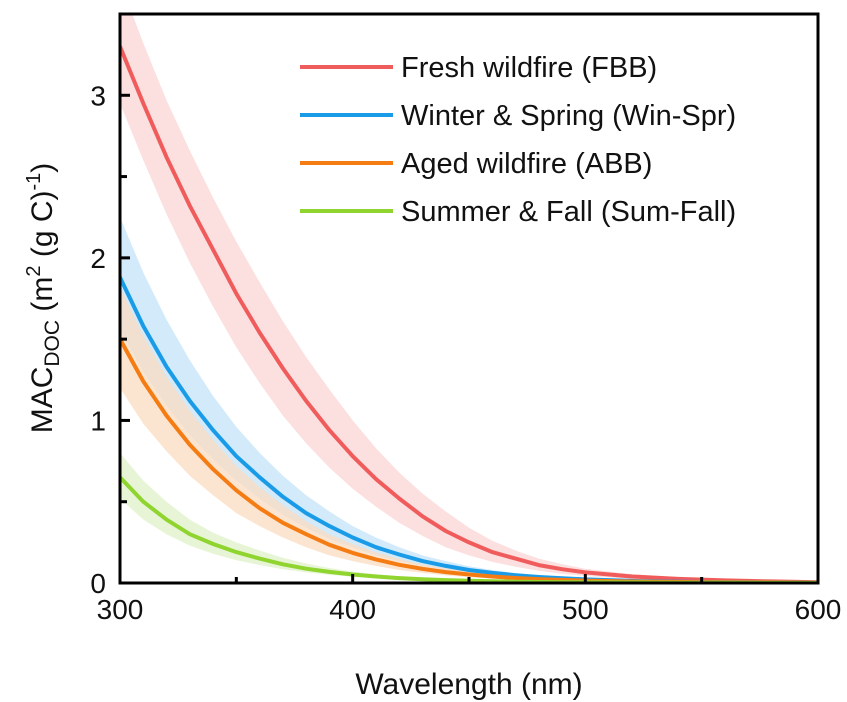  What do you see at coordinates (34, 182) in the screenshot?
I see `y-axis-label-units-sup2: -1` at bounding box center [34, 182].